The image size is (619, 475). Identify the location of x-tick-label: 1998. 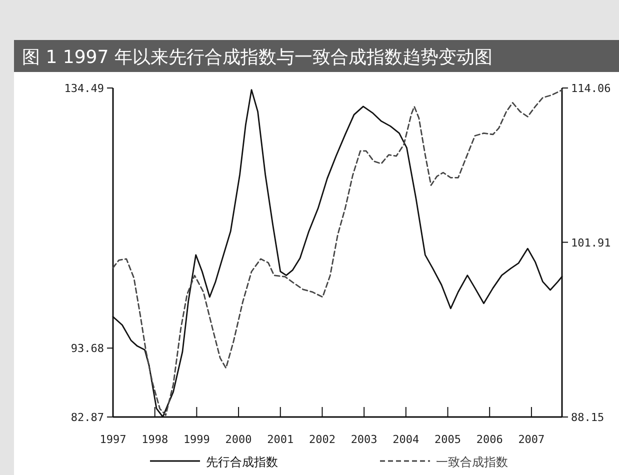
(155, 439).